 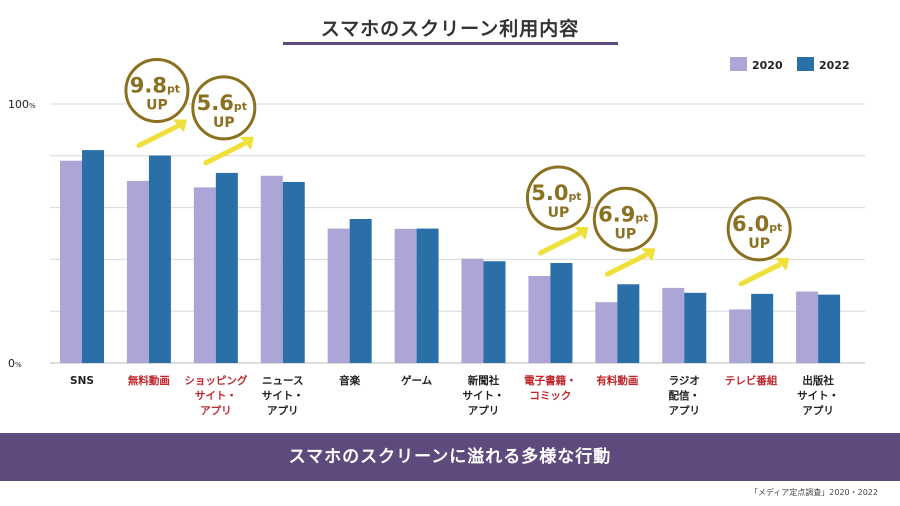 I want to click on title-underline, so click(x=450, y=43).